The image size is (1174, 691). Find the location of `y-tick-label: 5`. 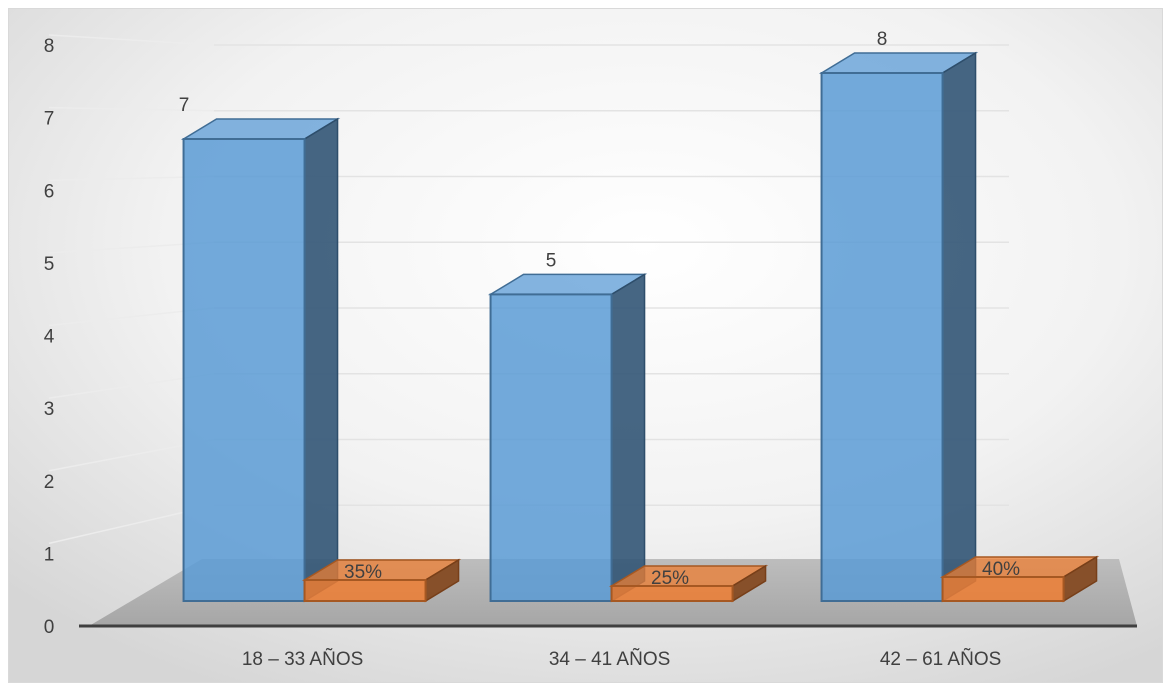

y-tick-label: 5 is located at coordinates (49, 264).